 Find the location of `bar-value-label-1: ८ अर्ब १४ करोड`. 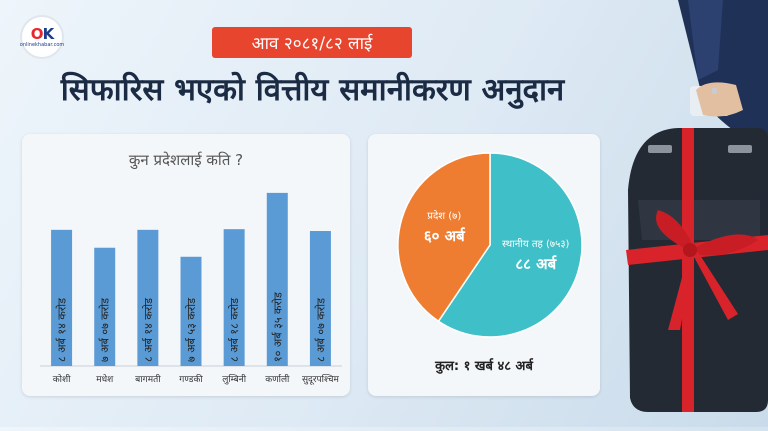

bar-value-label-1: ८ अर्ब १४ करोड is located at coordinates (62, 330).